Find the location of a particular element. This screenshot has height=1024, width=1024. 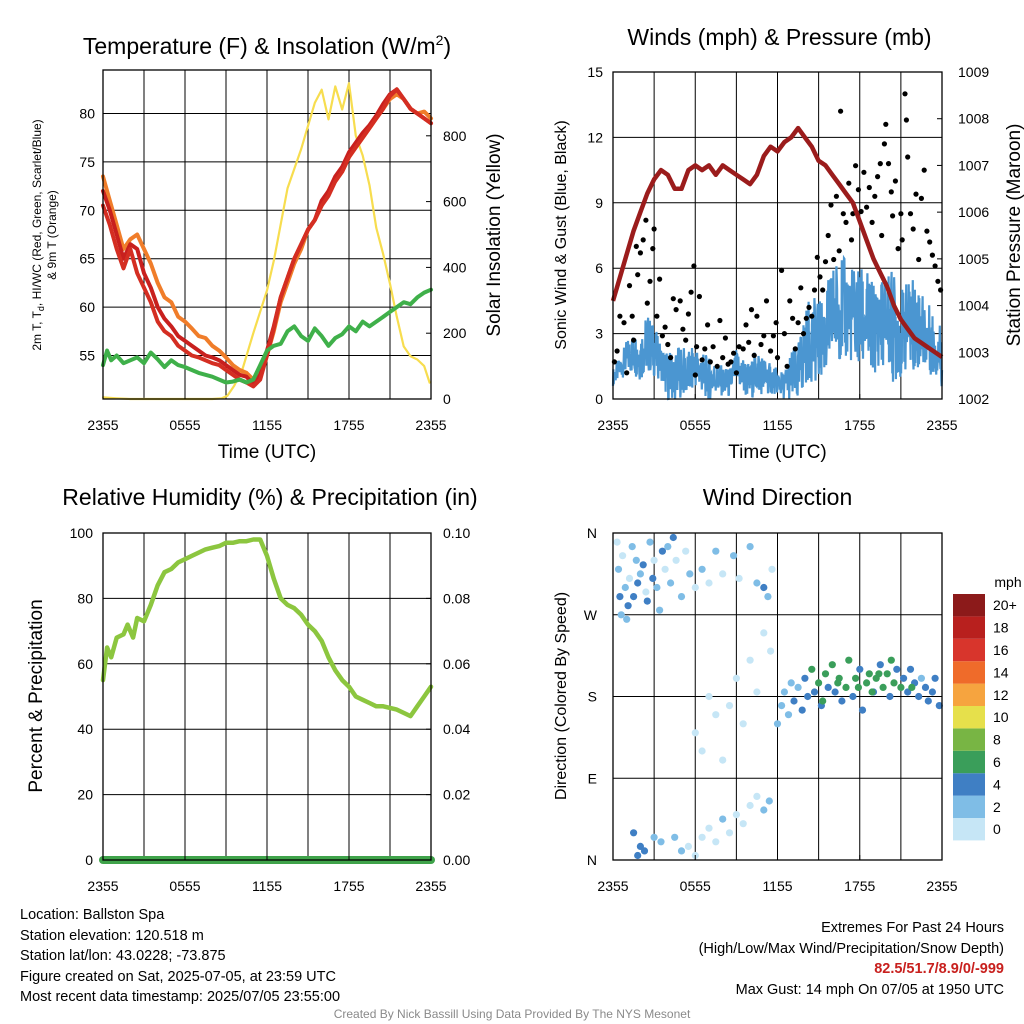

y-tick-label: 3 is located at coordinates (599, 334).